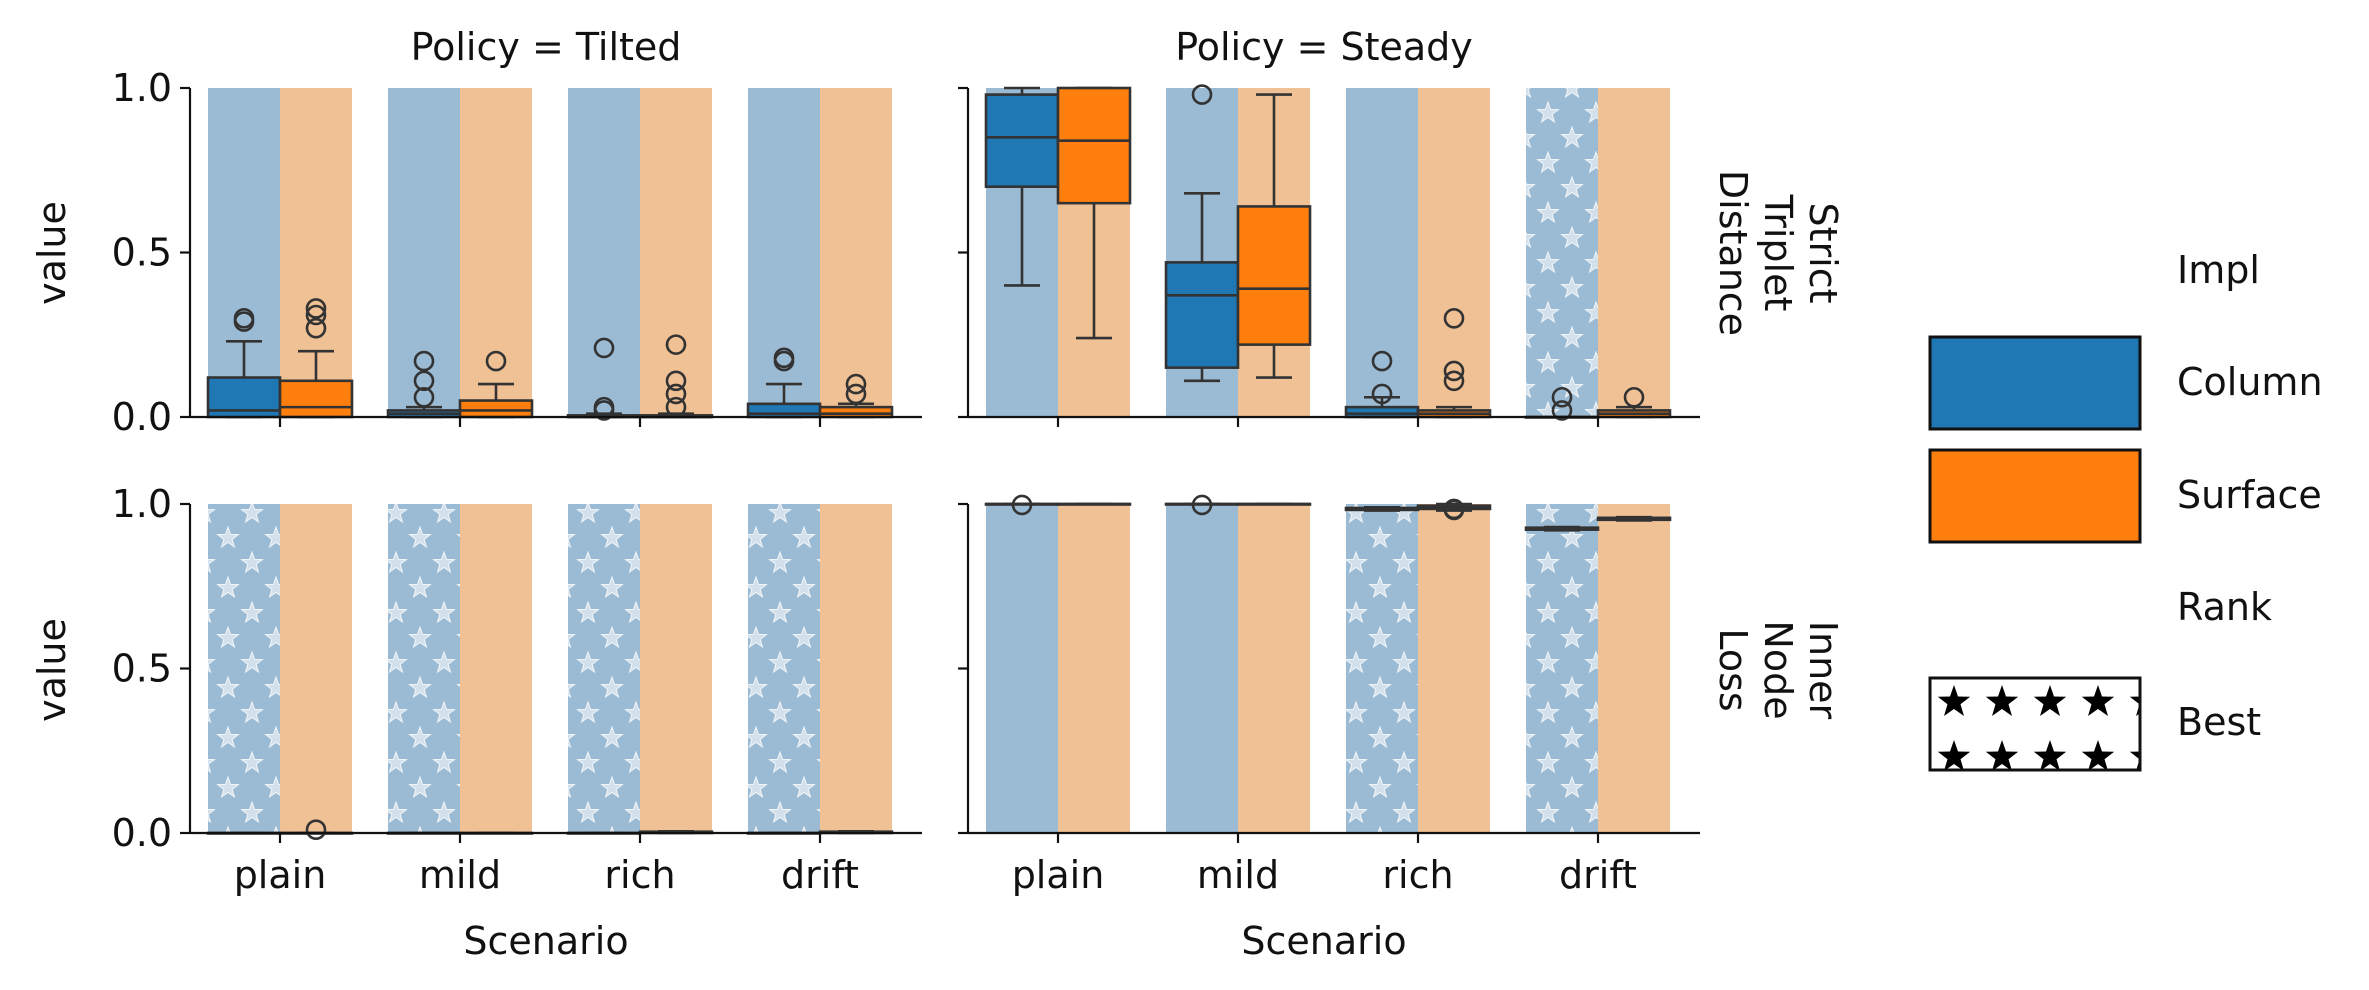 The height and width of the screenshot is (990, 2369). What do you see at coordinates (1733, 253) in the screenshot?
I see `facet-row-label-top-line-3: Distance` at bounding box center [1733, 253].